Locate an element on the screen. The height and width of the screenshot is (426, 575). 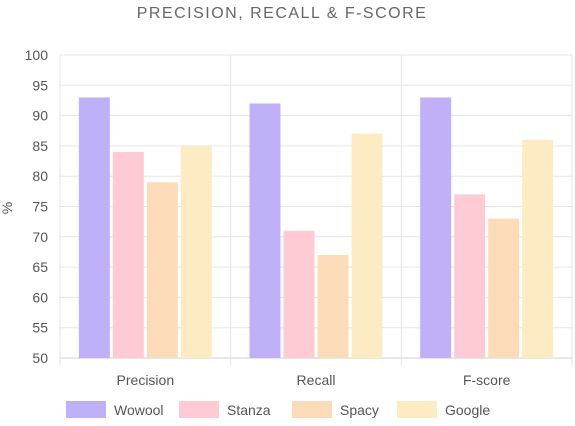
y-tick-label: 50 is located at coordinates (40, 358).